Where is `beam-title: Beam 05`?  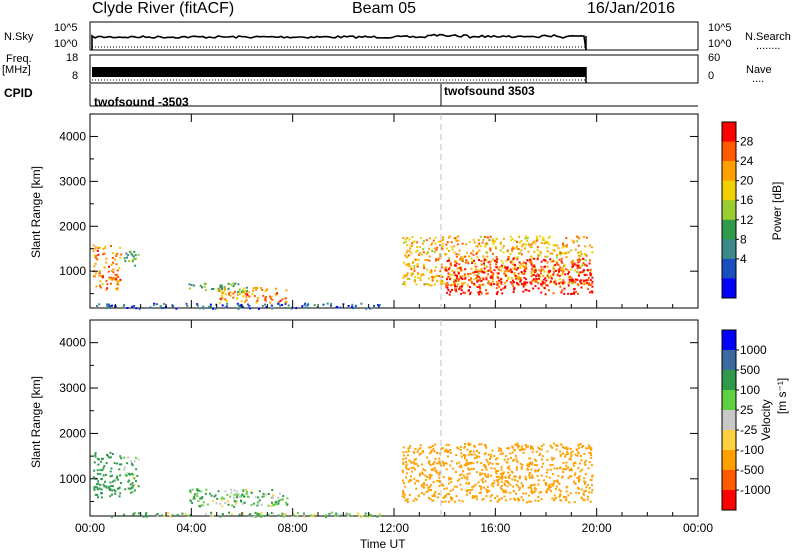 beam-title: Beam 05 is located at coordinates (384, 8).